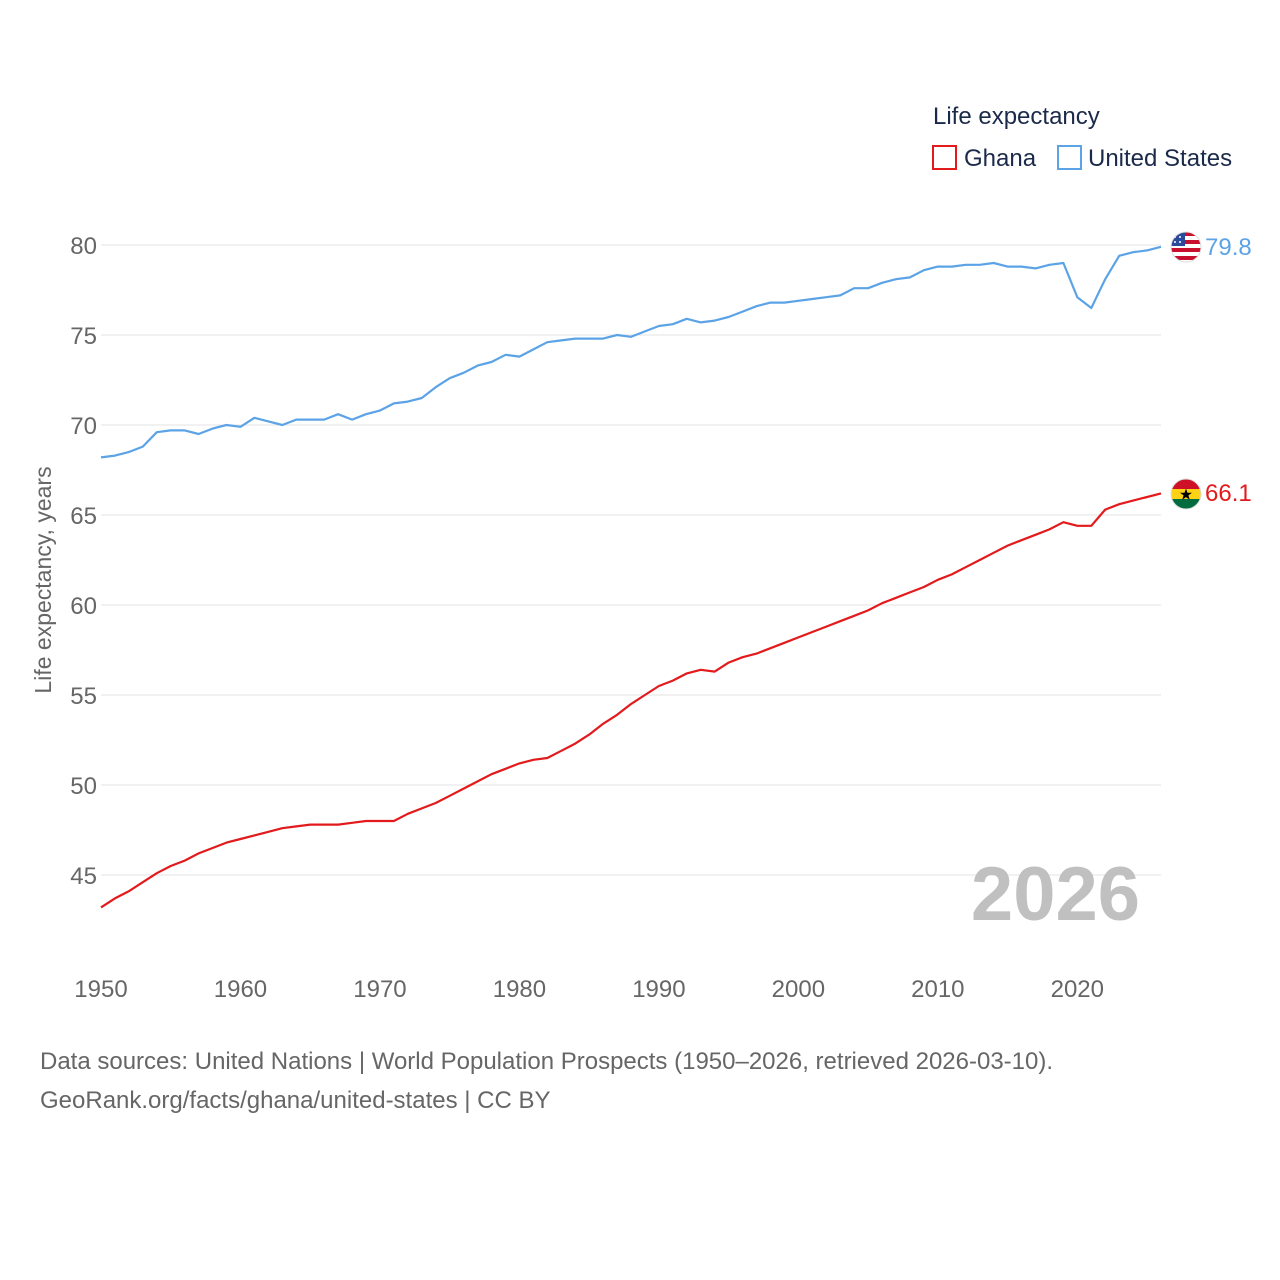 This screenshot has height=1280, width=1280. Describe the element at coordinates (1082, 137) in the screenshot. I see `legend: Life expectancy Ghana United States` at that location.